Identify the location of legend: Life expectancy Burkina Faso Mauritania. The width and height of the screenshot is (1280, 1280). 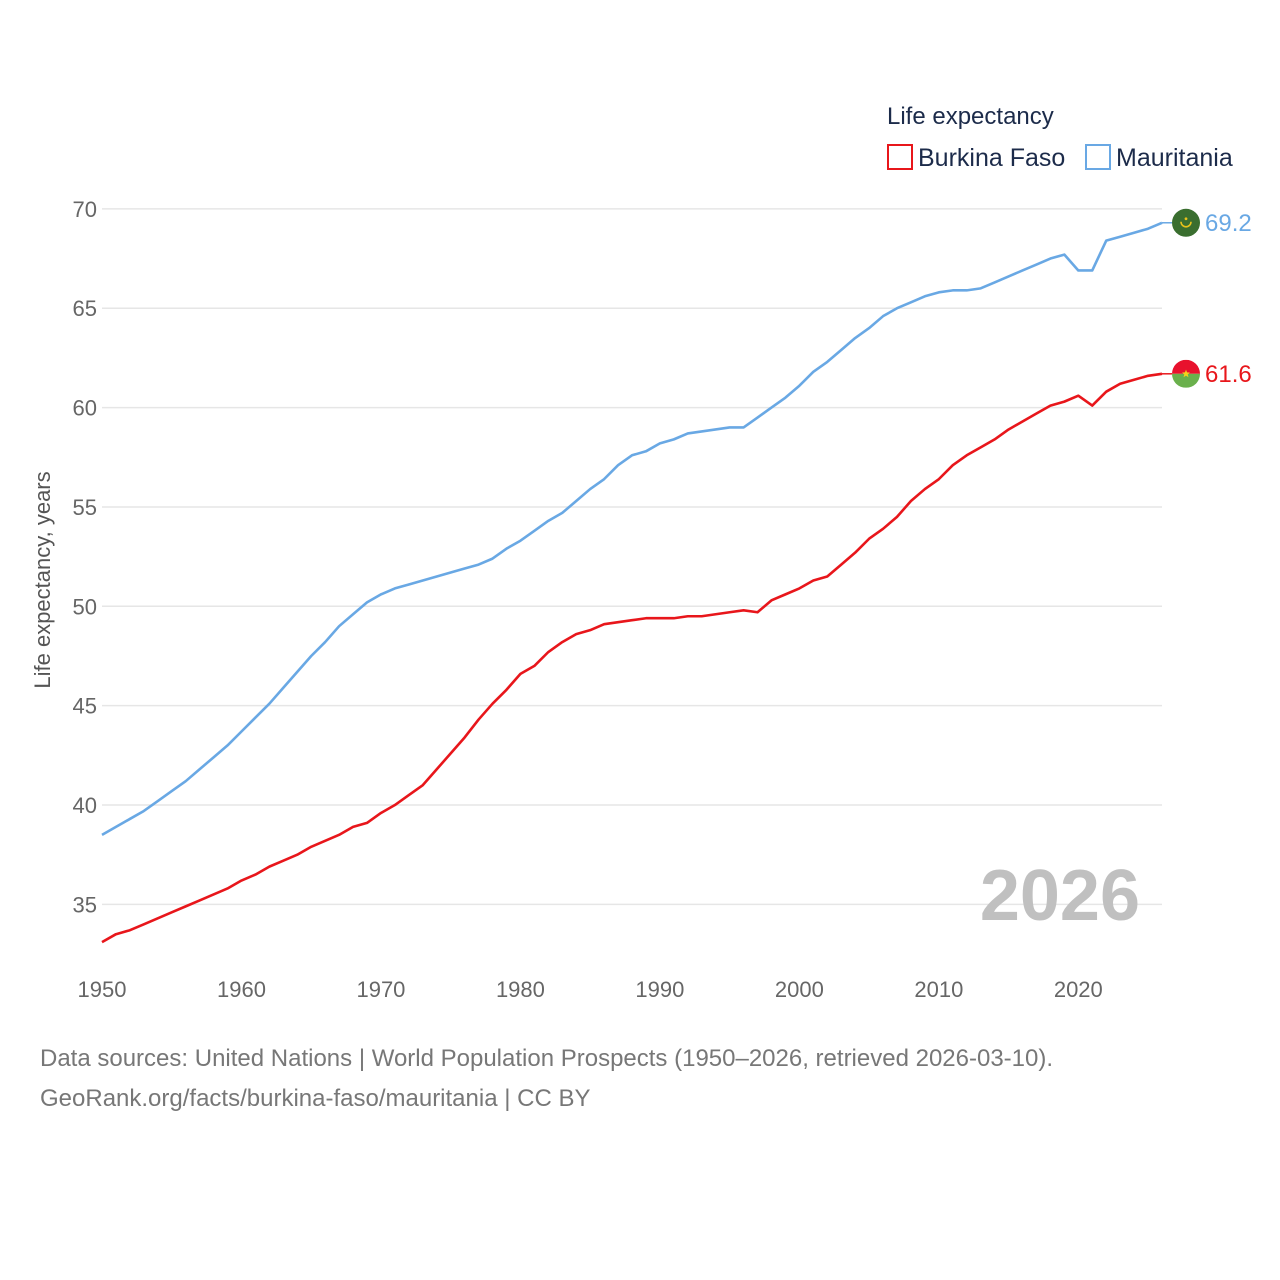
(1060, 137).